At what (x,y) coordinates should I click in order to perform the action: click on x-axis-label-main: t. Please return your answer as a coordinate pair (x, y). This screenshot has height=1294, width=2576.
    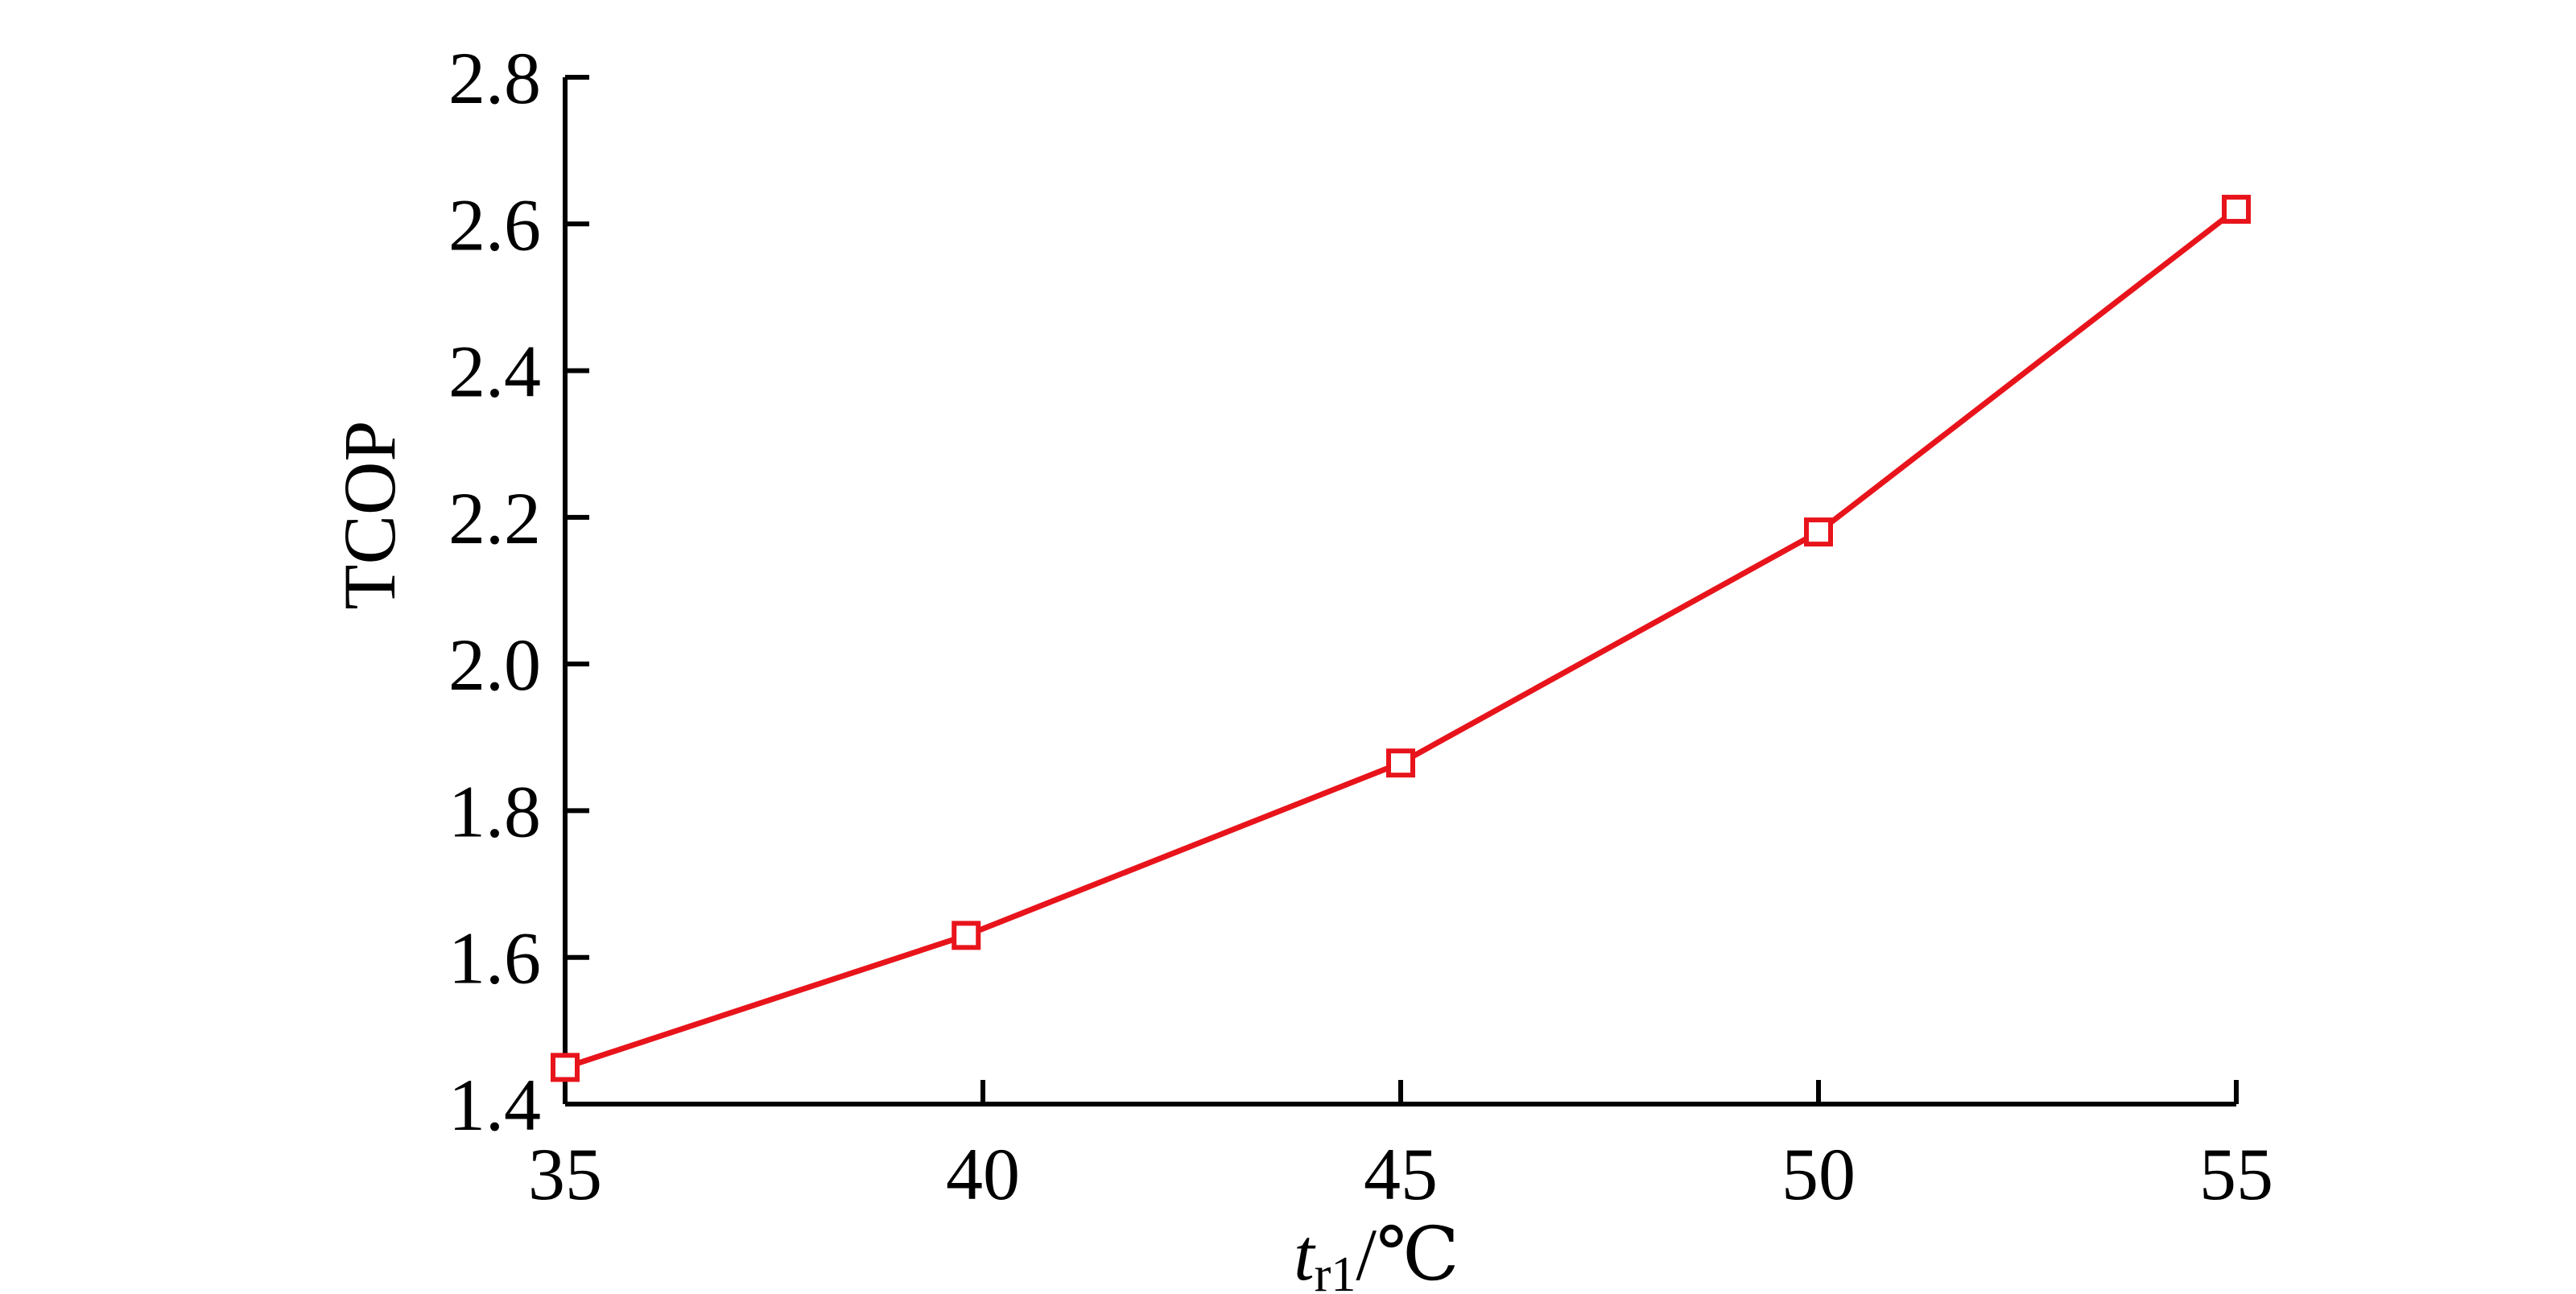
    Looking at the image, I should click on (1305, 1254).